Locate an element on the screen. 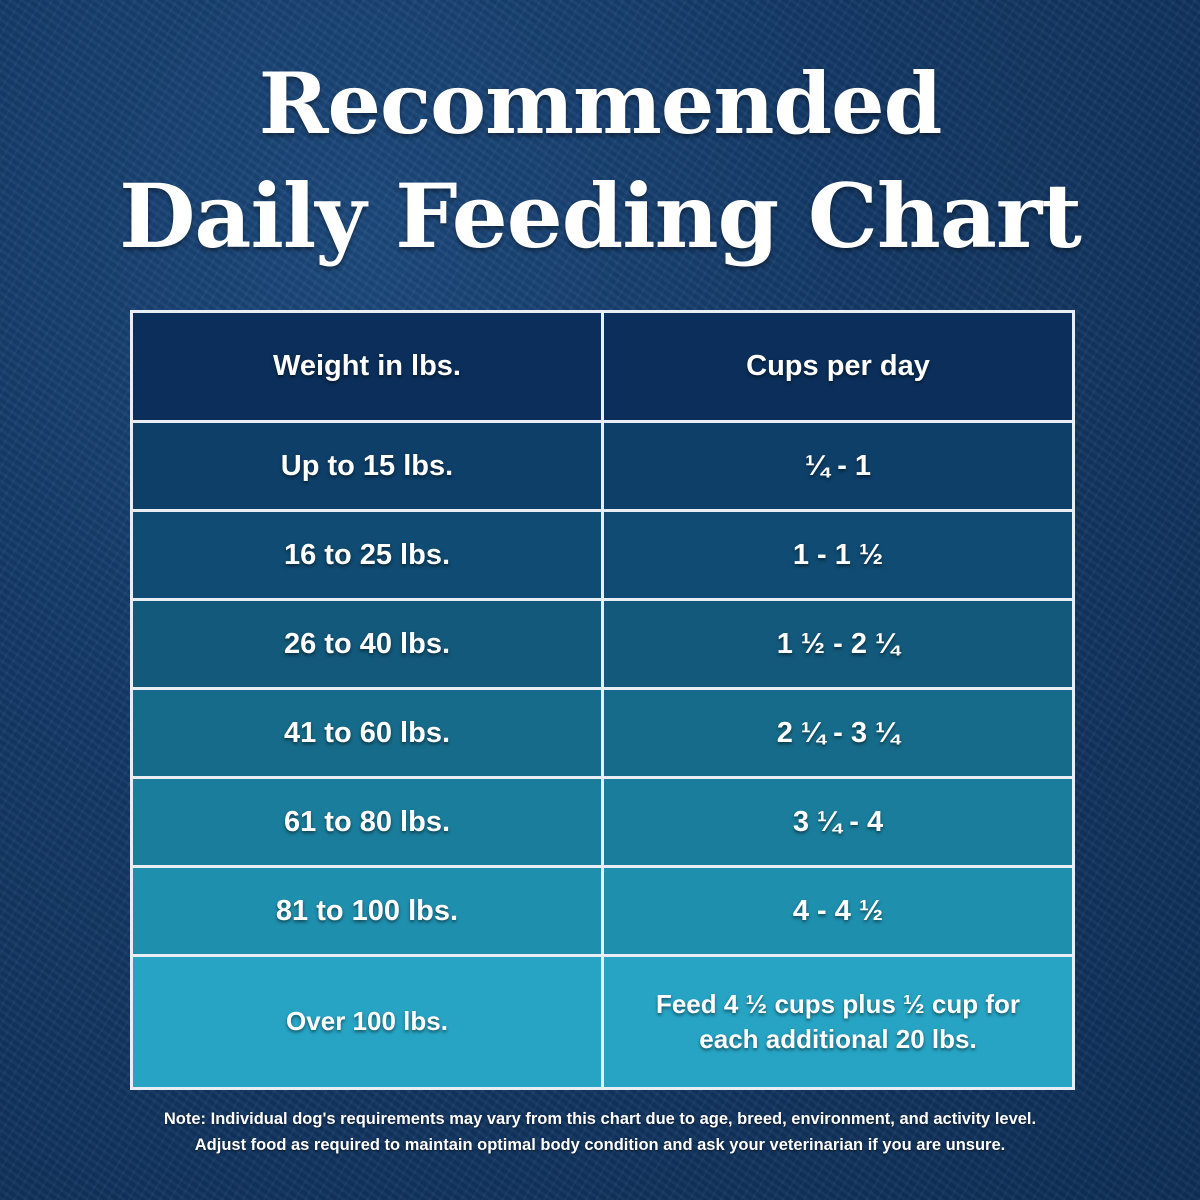 This screenshot has height=1200, width=1200. header-row: Weight in lbs. Cups per day is located at coordinates (602, 366).